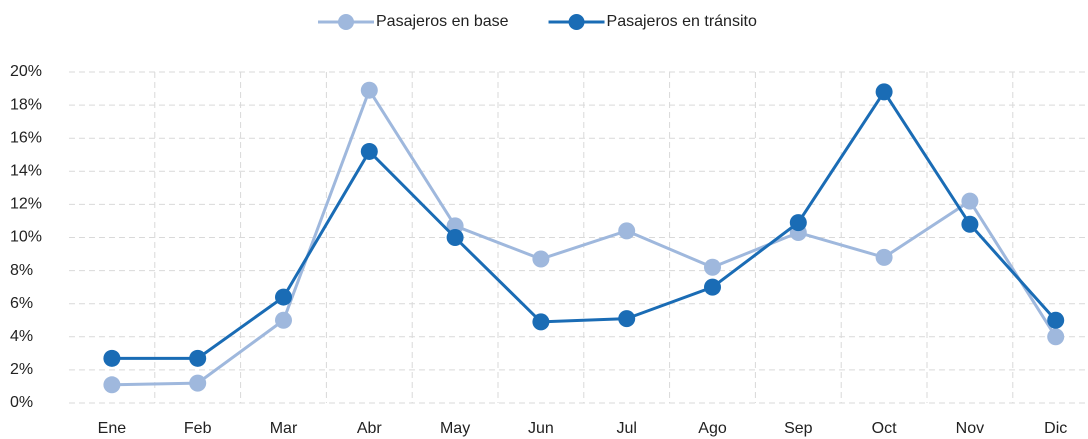  I want to click on y-tick-label: 8%, so click(21, 270).